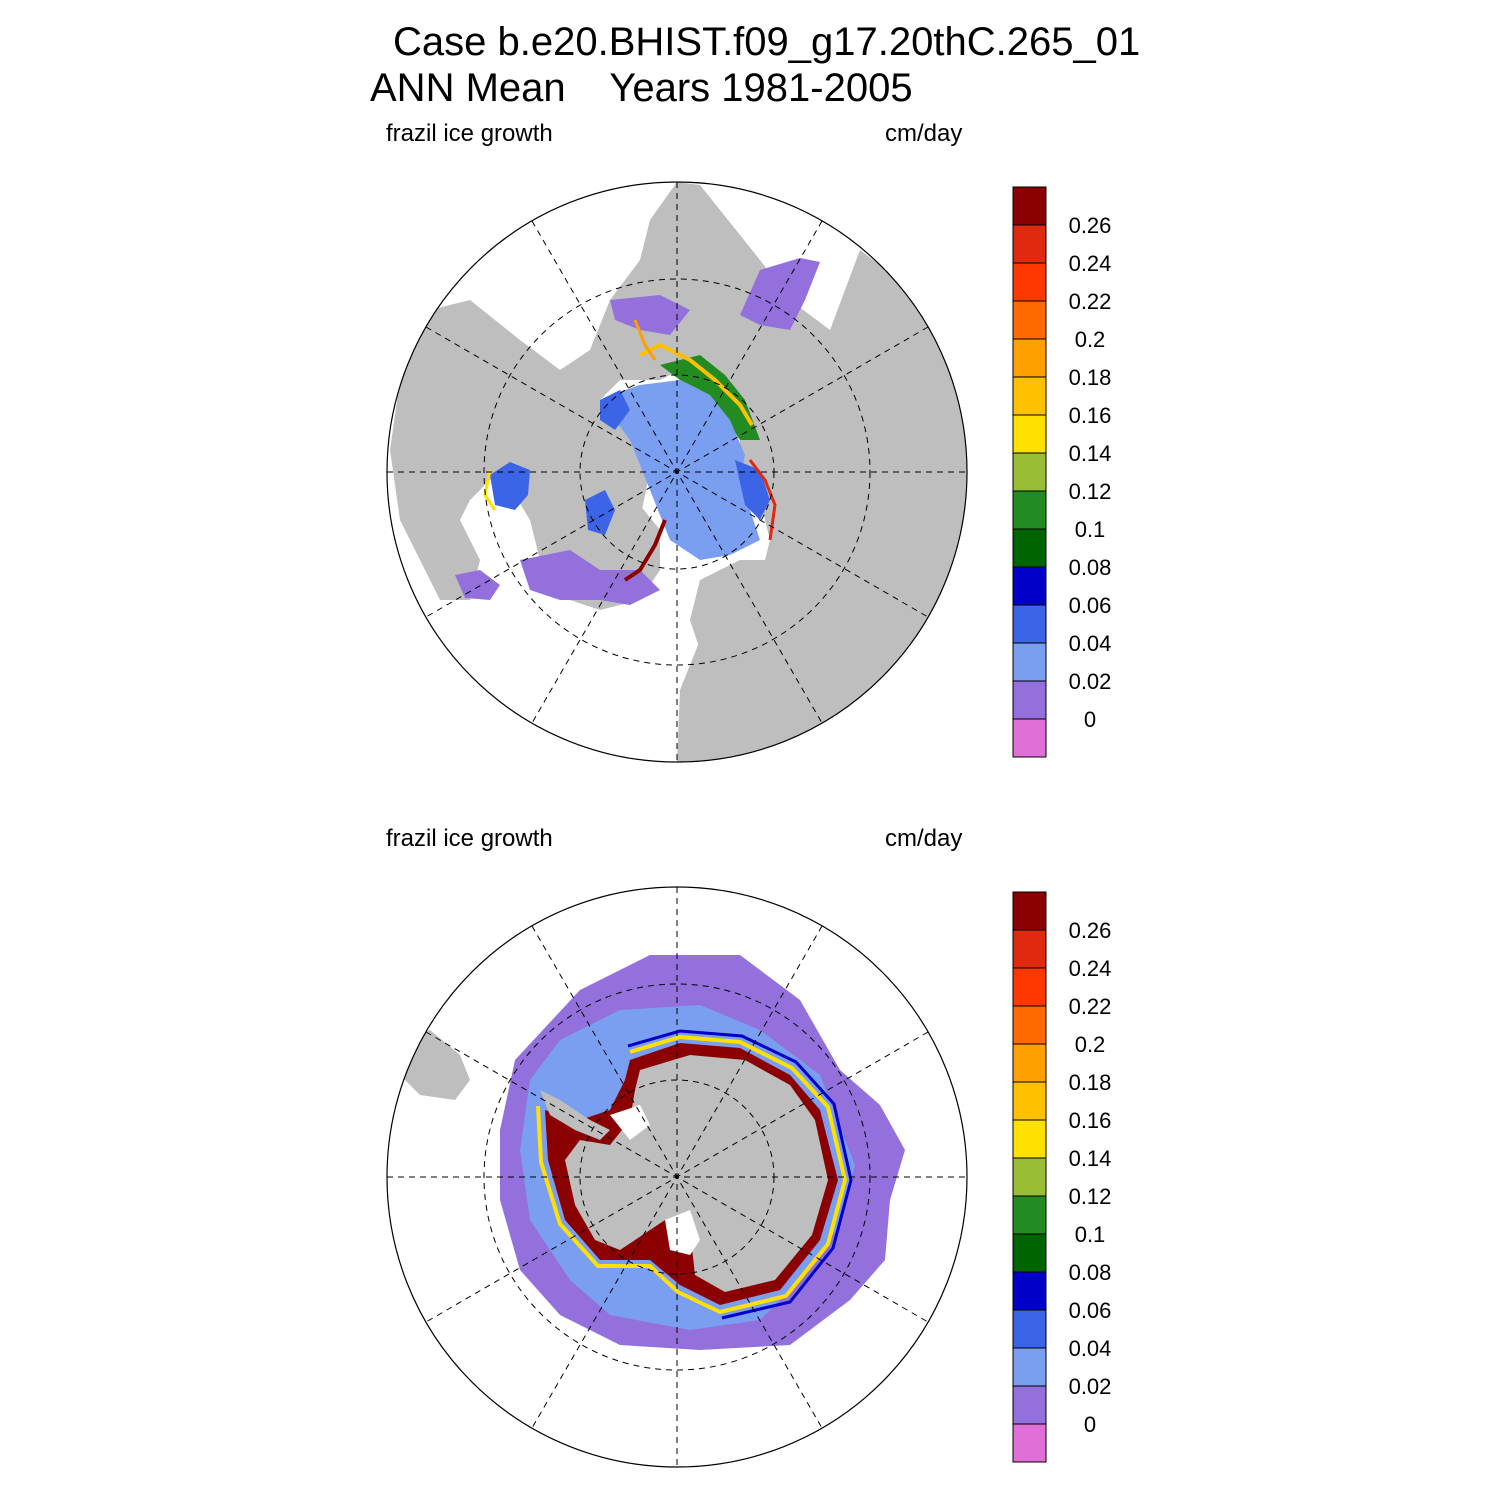 The width and height of the screenshot is (1500, 1500). I want to click on south-map-content, so click(677, 1177).